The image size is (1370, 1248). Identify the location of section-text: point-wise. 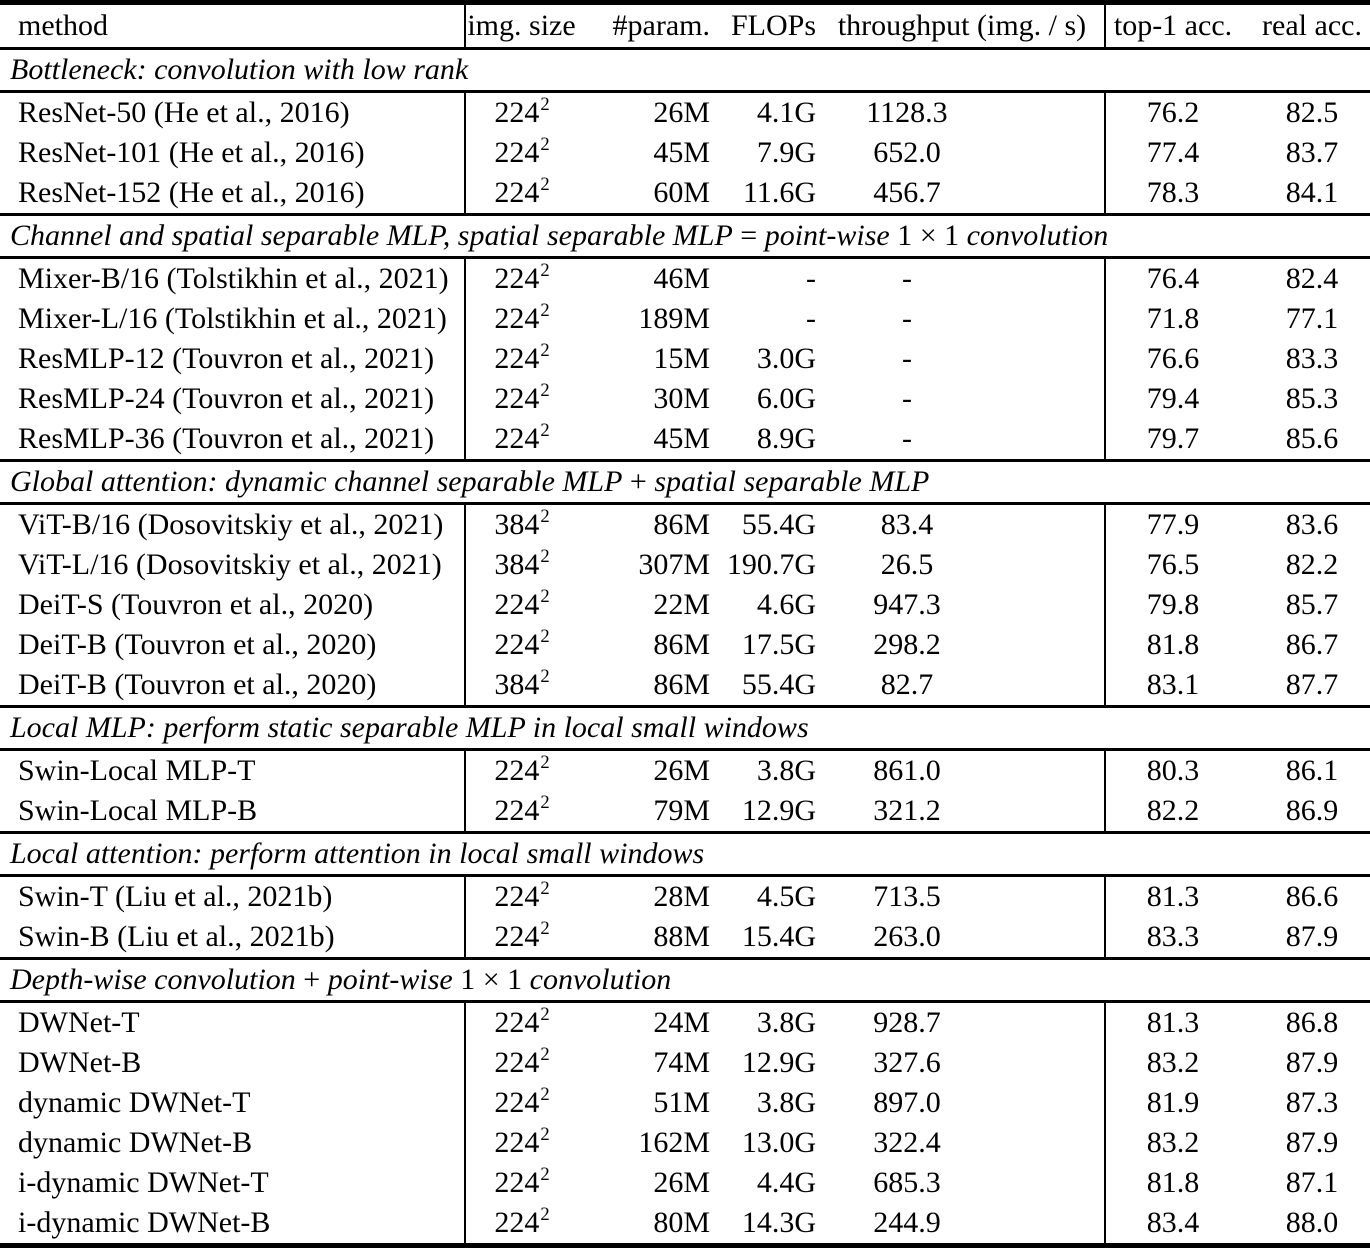
(827, 235).